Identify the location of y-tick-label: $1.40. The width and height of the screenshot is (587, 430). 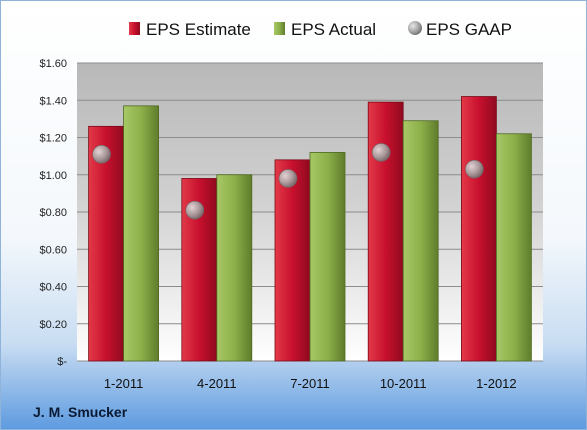
(53, 101).